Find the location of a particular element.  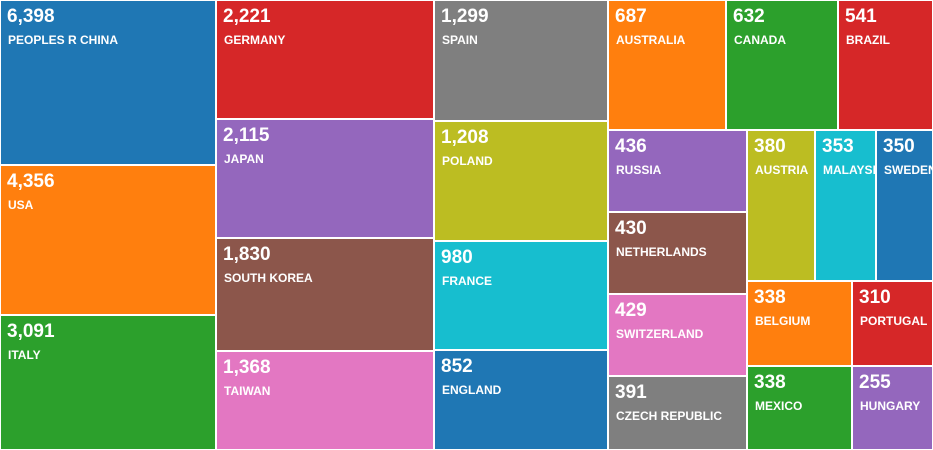

tile: 980 FRANCE is located at coordinates (521, 295).